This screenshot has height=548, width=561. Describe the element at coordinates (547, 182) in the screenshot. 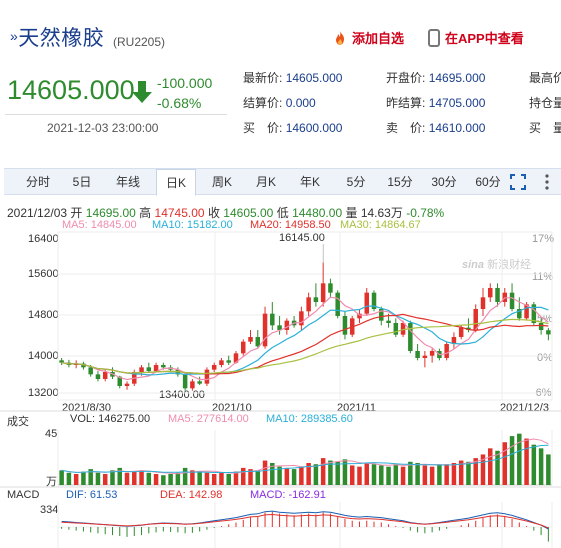

I see `more-options-icon` at that location.